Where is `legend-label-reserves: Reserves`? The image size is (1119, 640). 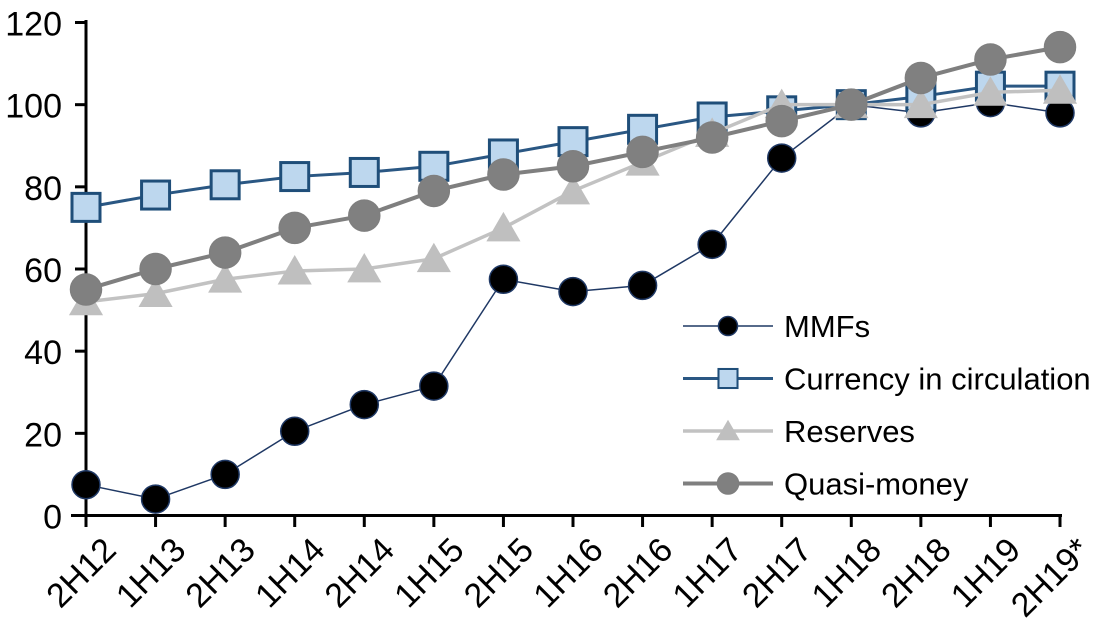 legend-label-reserves: Reserves is located at coordinates (849, 431).